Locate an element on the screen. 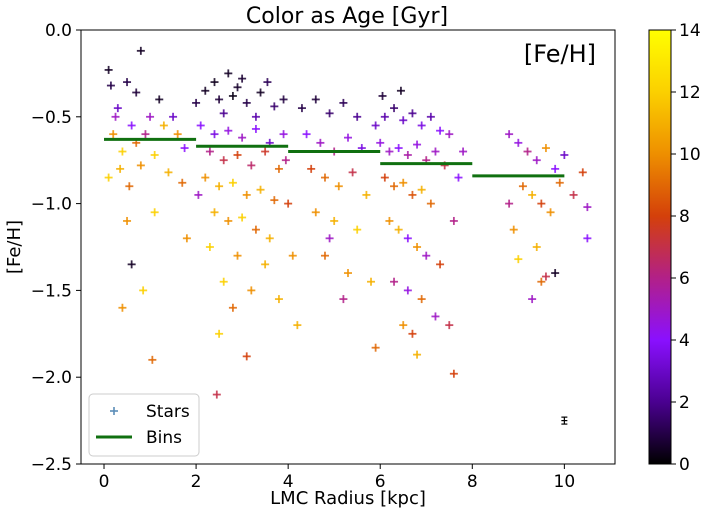 The image size is (708, 522). colorbar-tick-label: 10 is located at coordinates (690, 155).